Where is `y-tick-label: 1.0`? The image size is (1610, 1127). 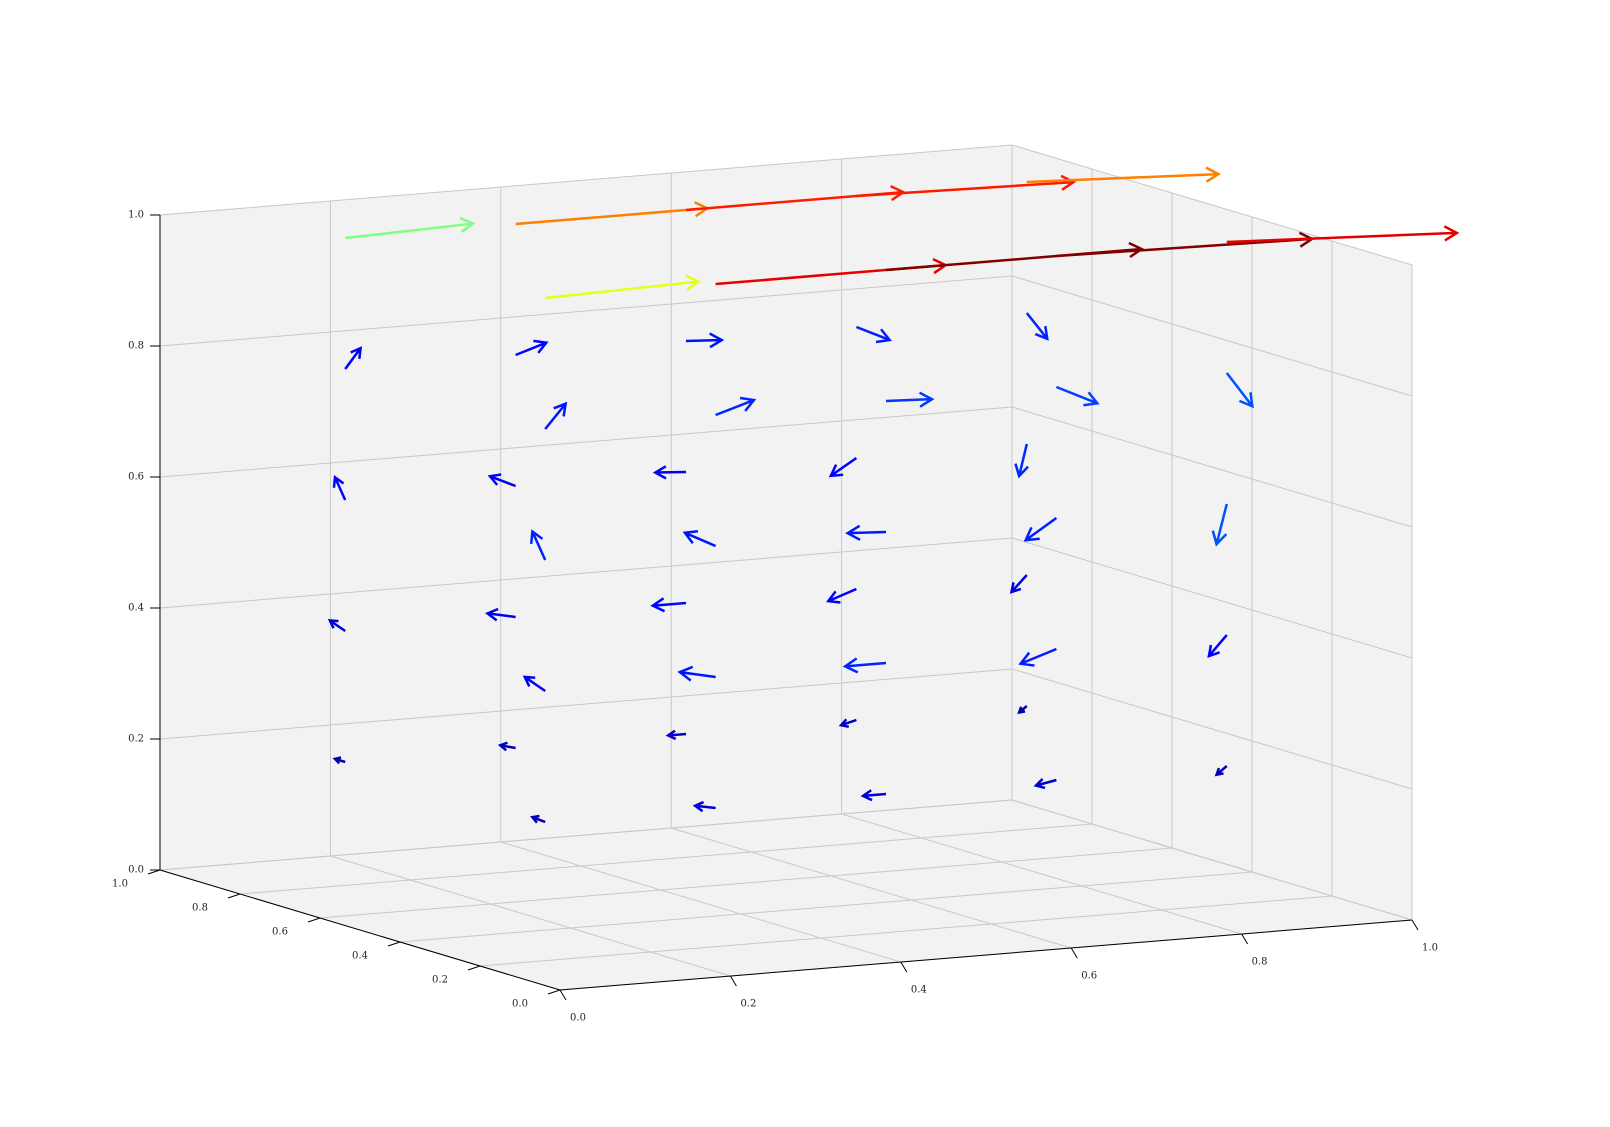 y-tick-label: 1.0 is located at coordinates (120, 884).